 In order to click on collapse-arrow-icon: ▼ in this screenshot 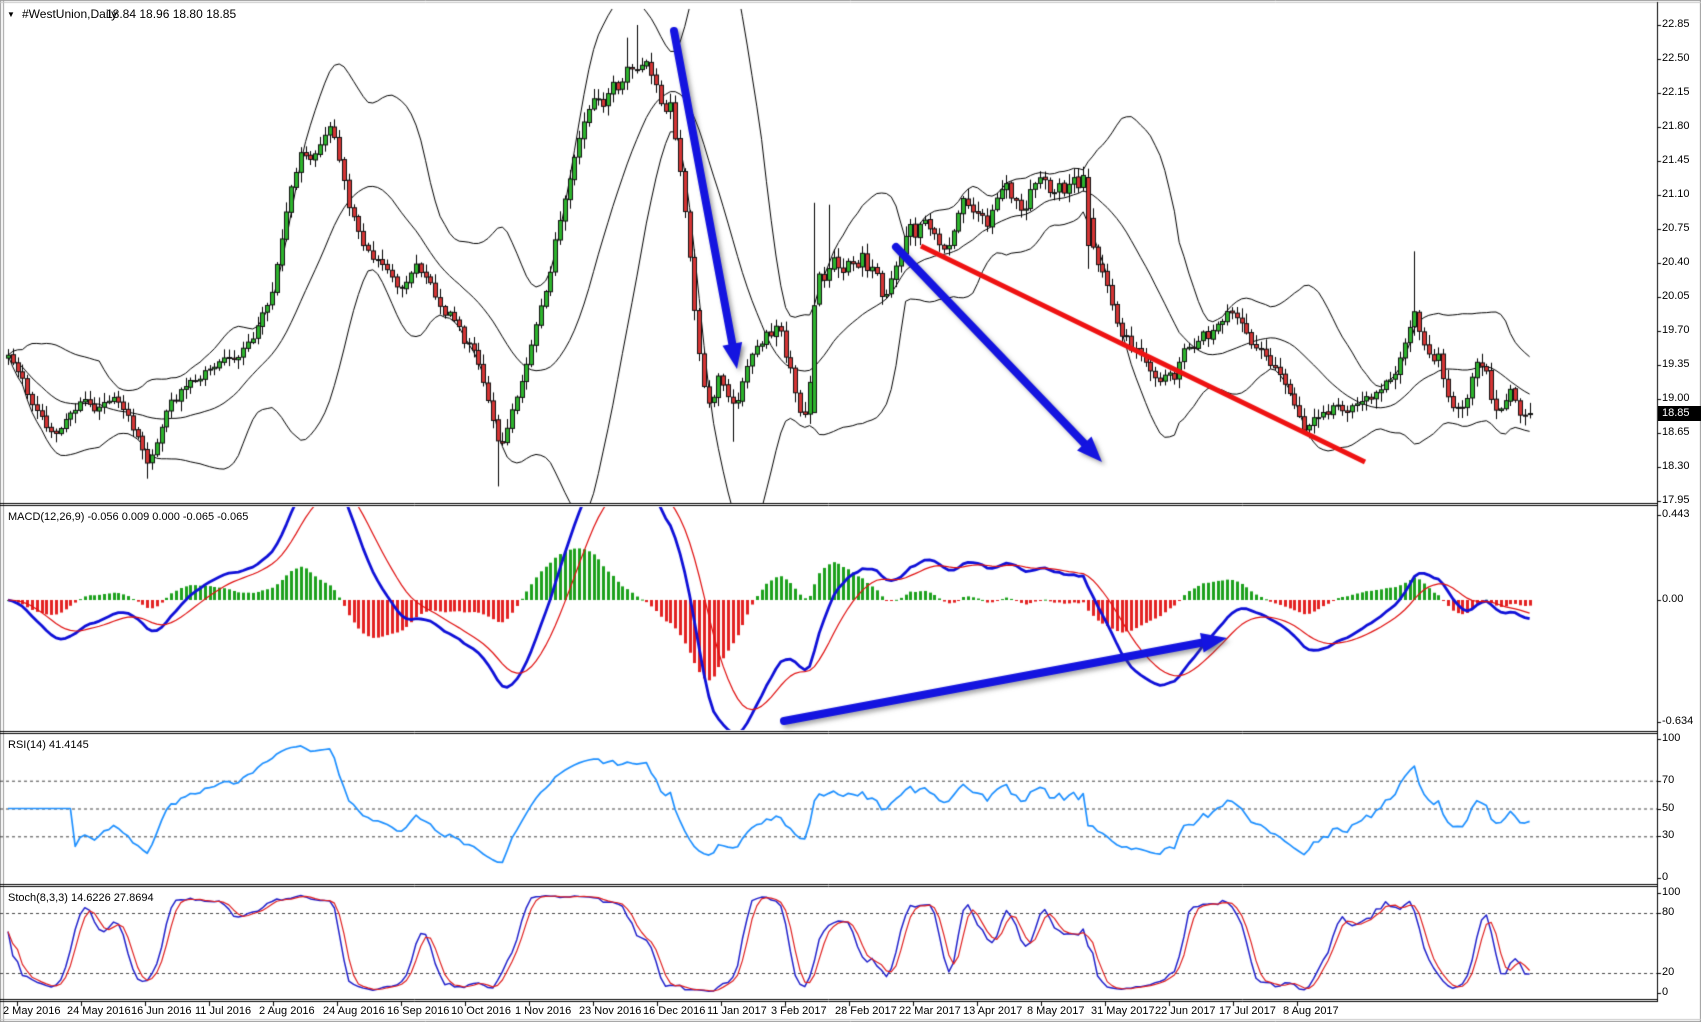, I will do `click(11, 14)`.